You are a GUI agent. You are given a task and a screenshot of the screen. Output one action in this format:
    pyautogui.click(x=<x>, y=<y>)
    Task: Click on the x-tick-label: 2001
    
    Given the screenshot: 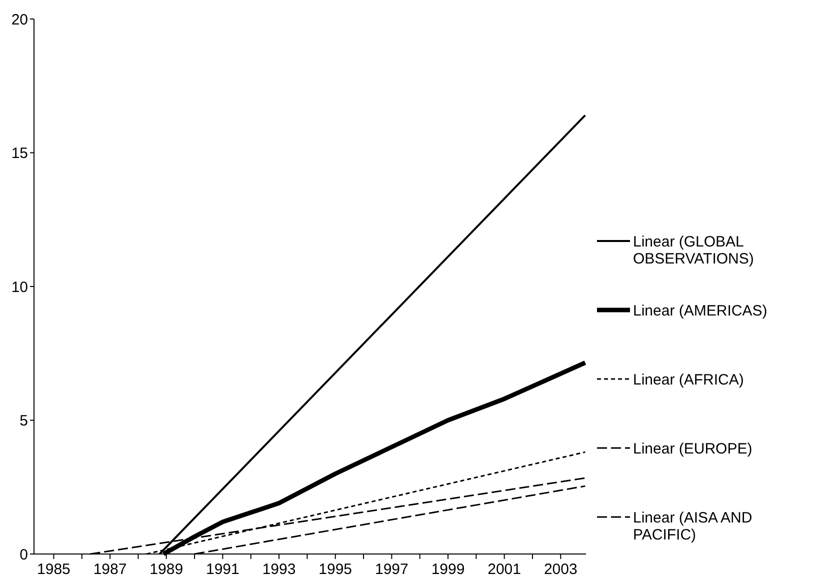 What is the action you would take?
    pyautogui.click(x=505, y=569)
    